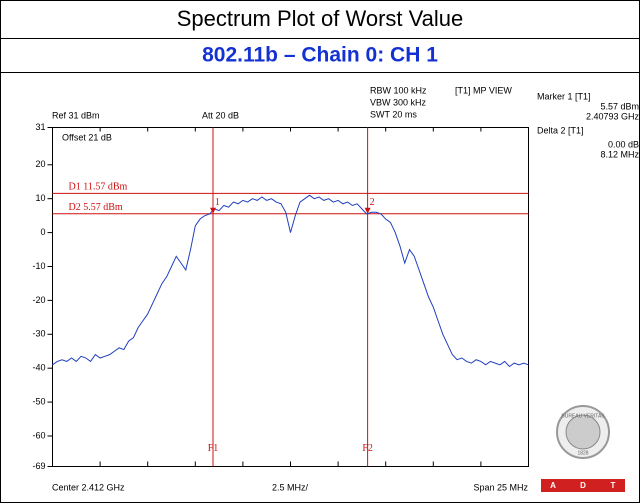 The height and width of the screenshot is (503, 640). I want to click on footer: 2.5 MHz/, so click(290, 487).